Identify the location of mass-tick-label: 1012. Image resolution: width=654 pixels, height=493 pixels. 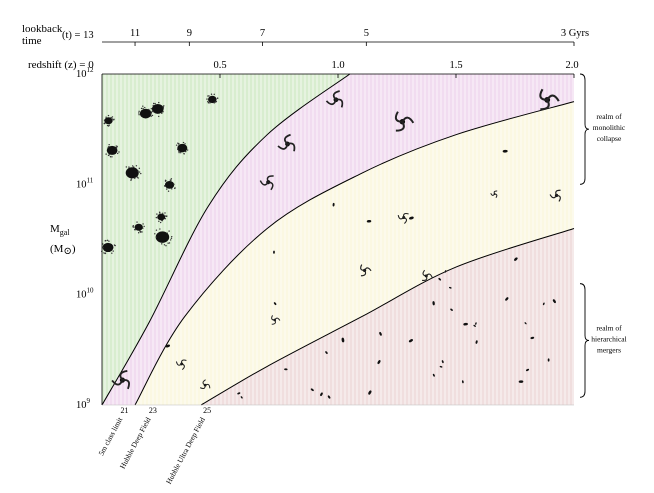
(85, 73).